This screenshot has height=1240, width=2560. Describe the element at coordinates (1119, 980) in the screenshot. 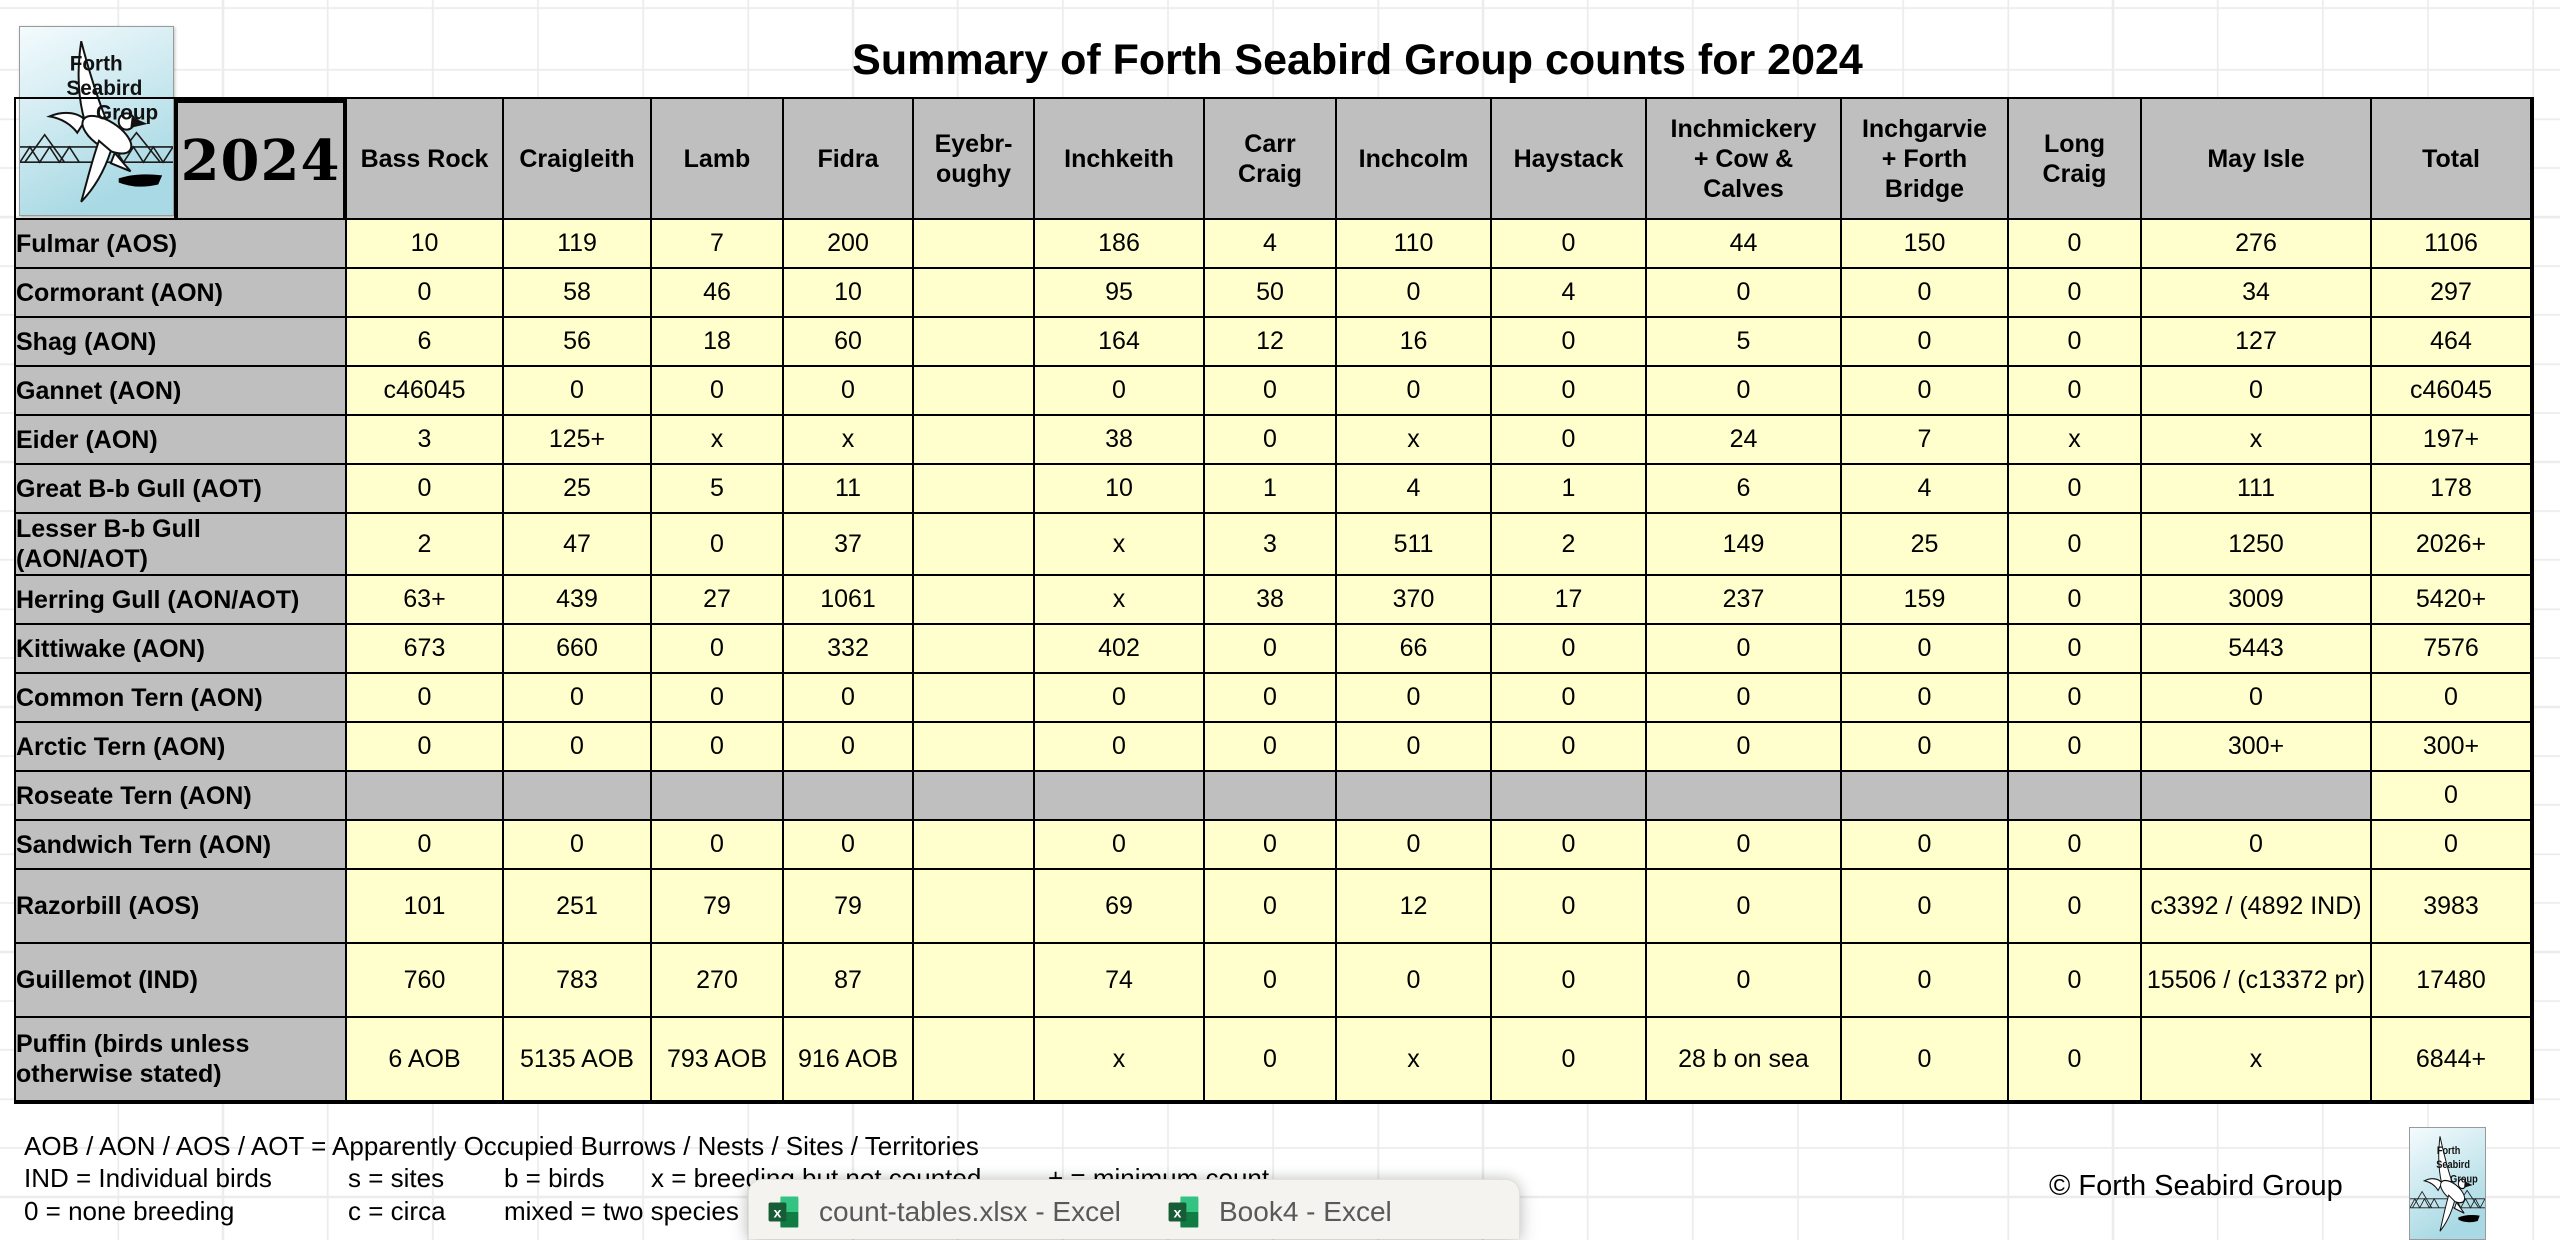

I see `data-cell: 74` at that location.